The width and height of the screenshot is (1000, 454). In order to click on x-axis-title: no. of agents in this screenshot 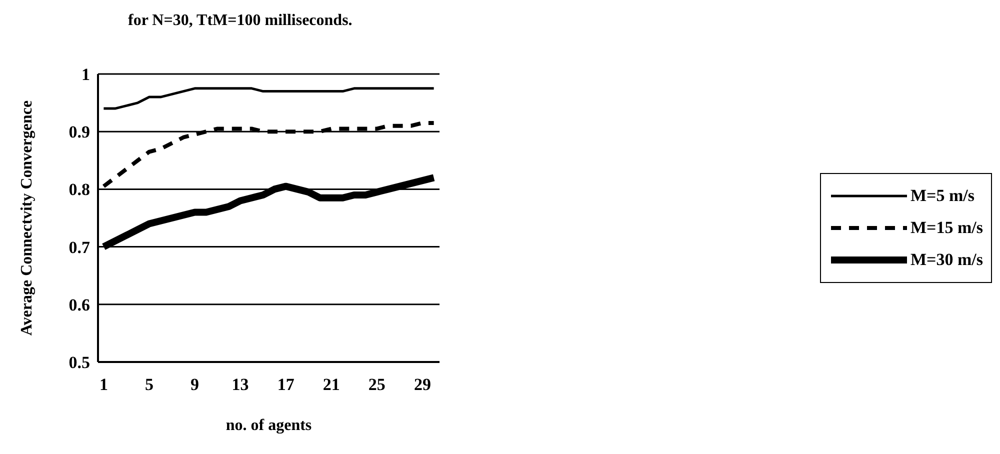, I will do `click(269, 425)`.